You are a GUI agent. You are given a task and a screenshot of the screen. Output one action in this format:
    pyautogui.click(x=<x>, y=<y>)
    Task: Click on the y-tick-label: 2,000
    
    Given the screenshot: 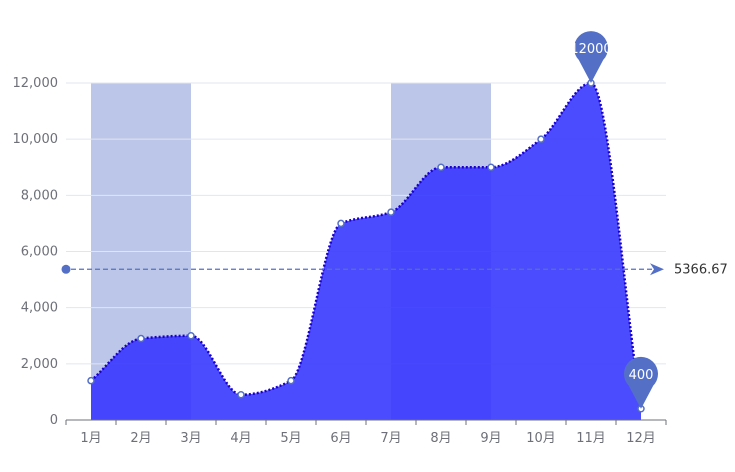 What is the action you would take?
    pyautogui.click(x=39, y=364)
    